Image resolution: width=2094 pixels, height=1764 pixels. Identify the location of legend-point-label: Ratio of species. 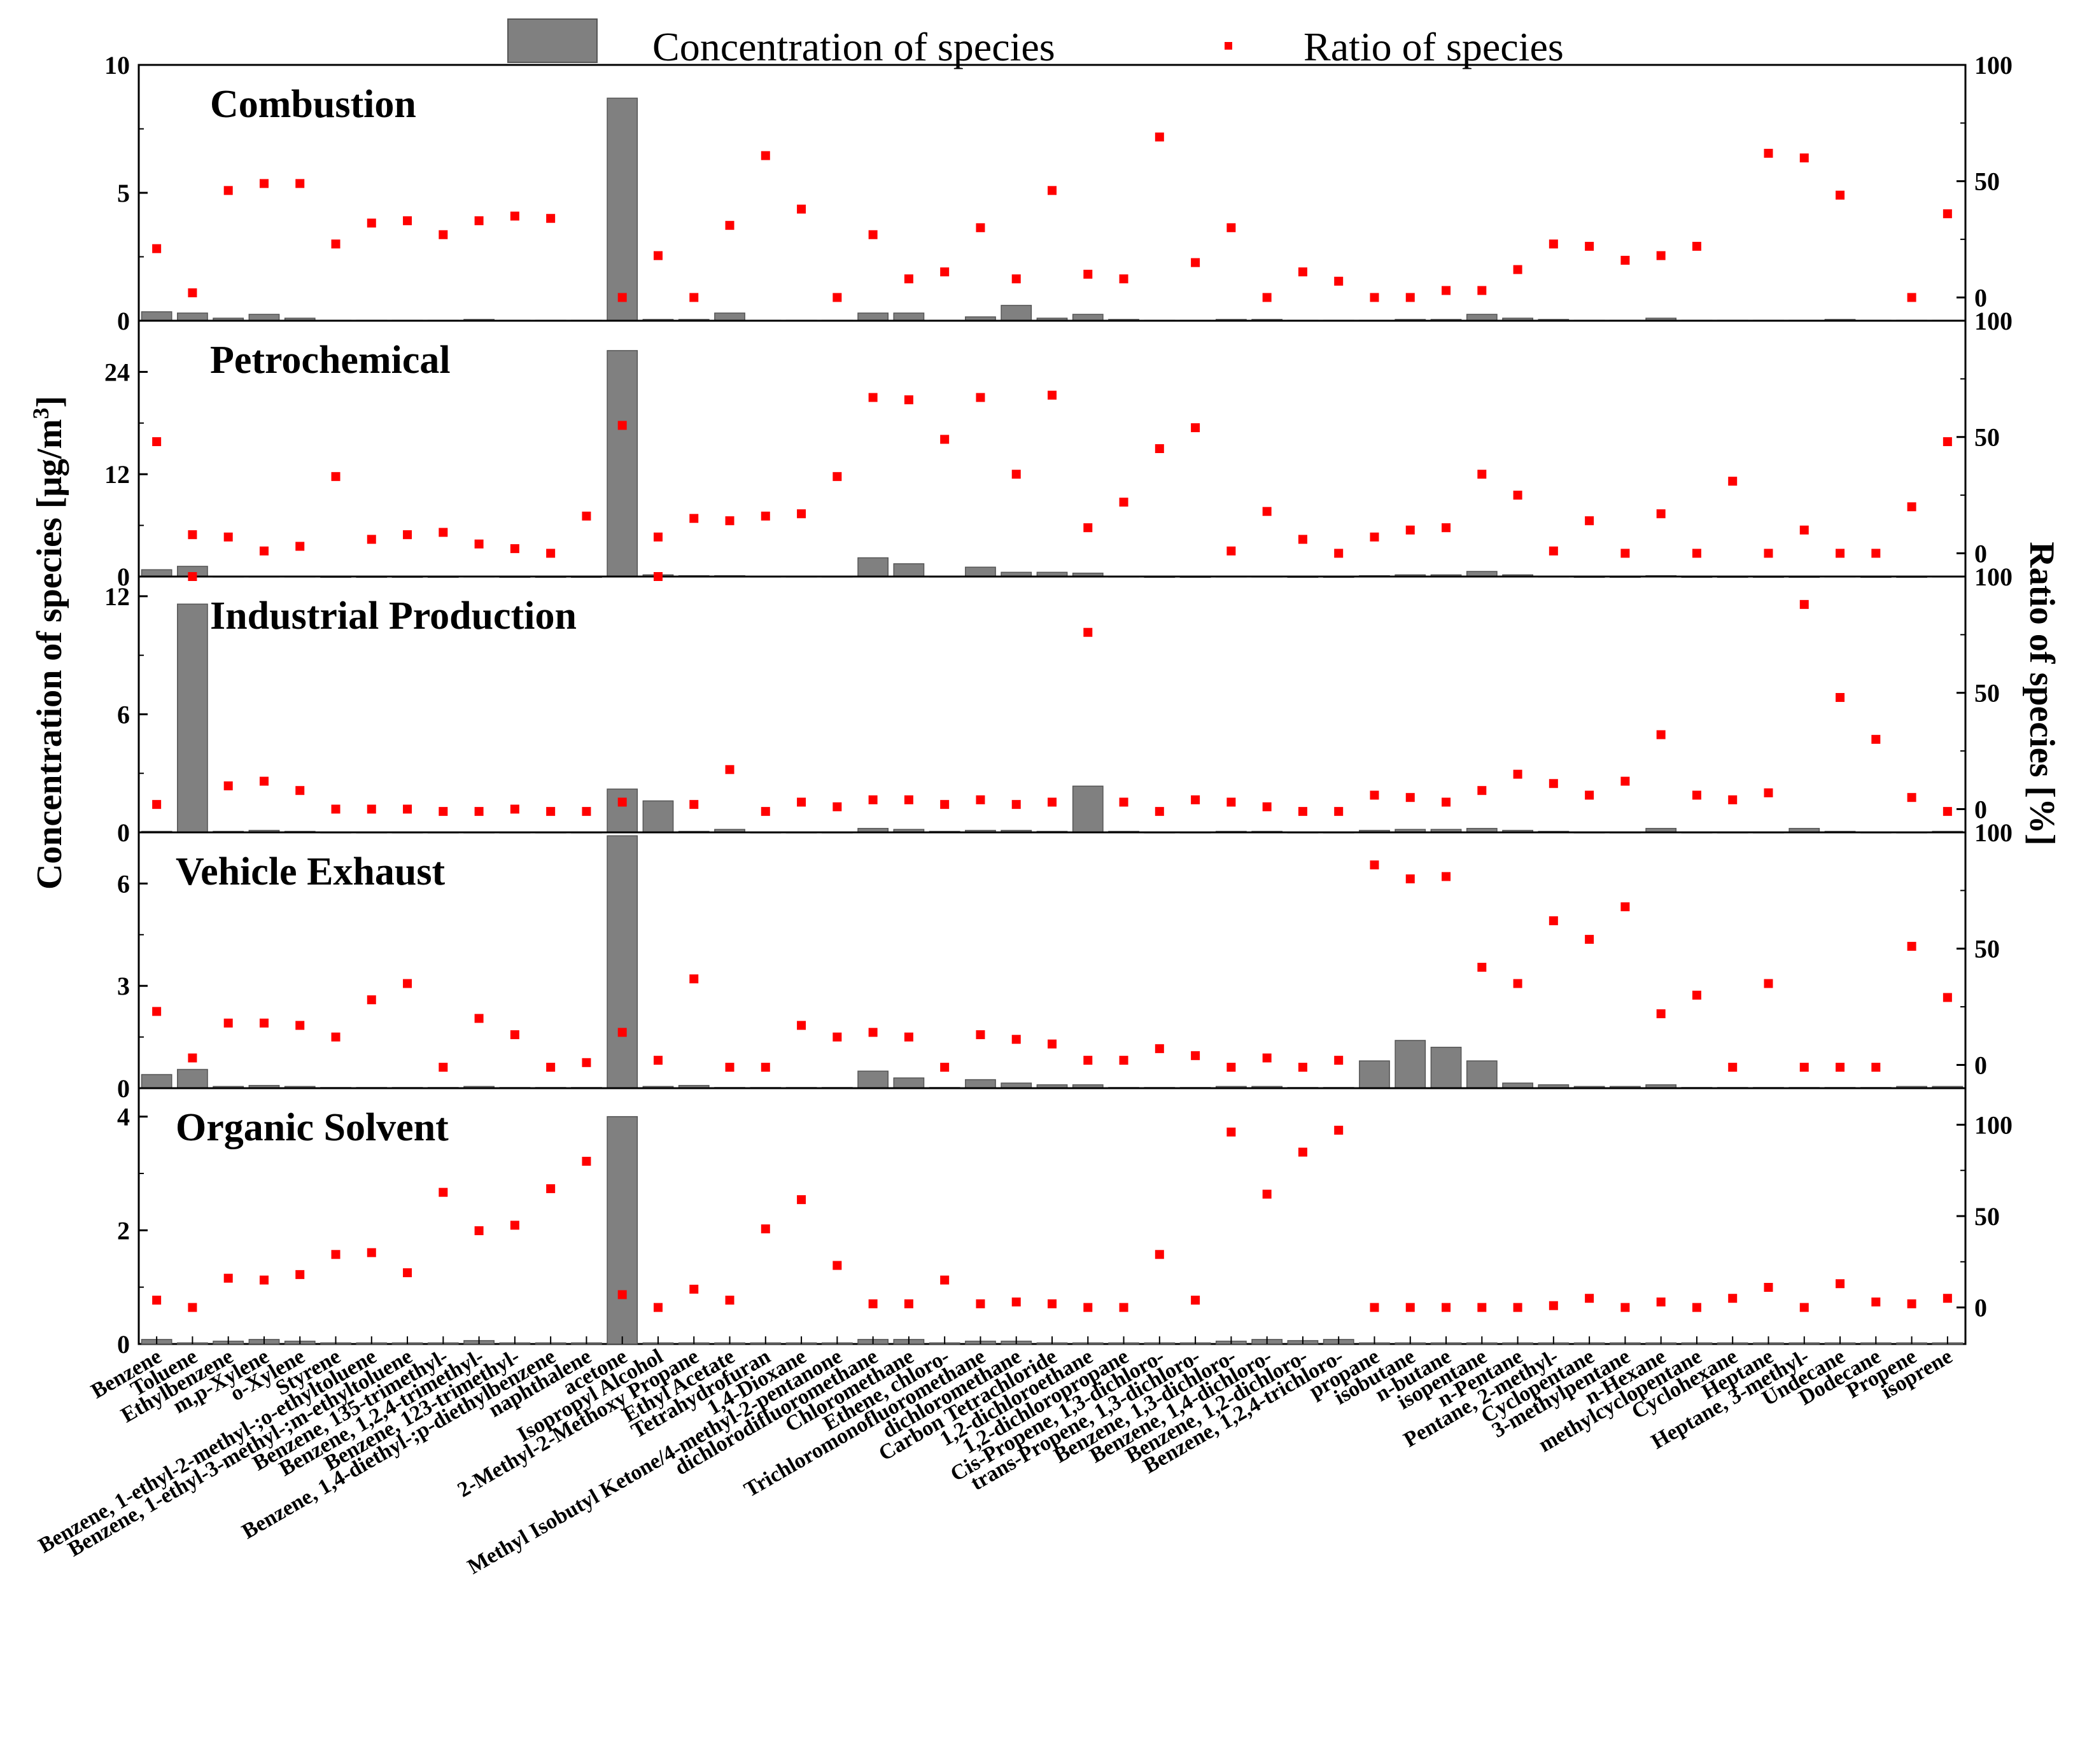
(1433, 46).